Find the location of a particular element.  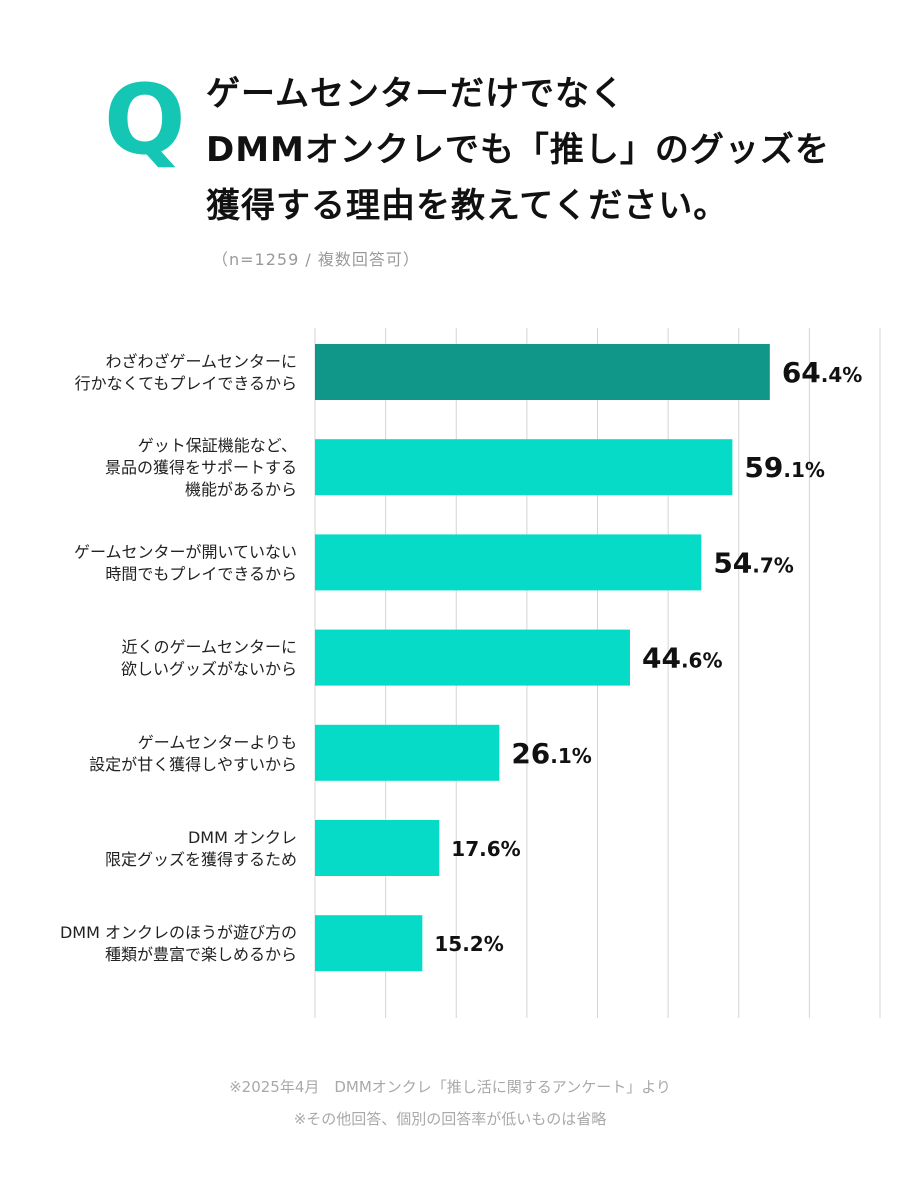

category-label-line: 景品の獲得をサポートする is located at coordinates (201, 467).